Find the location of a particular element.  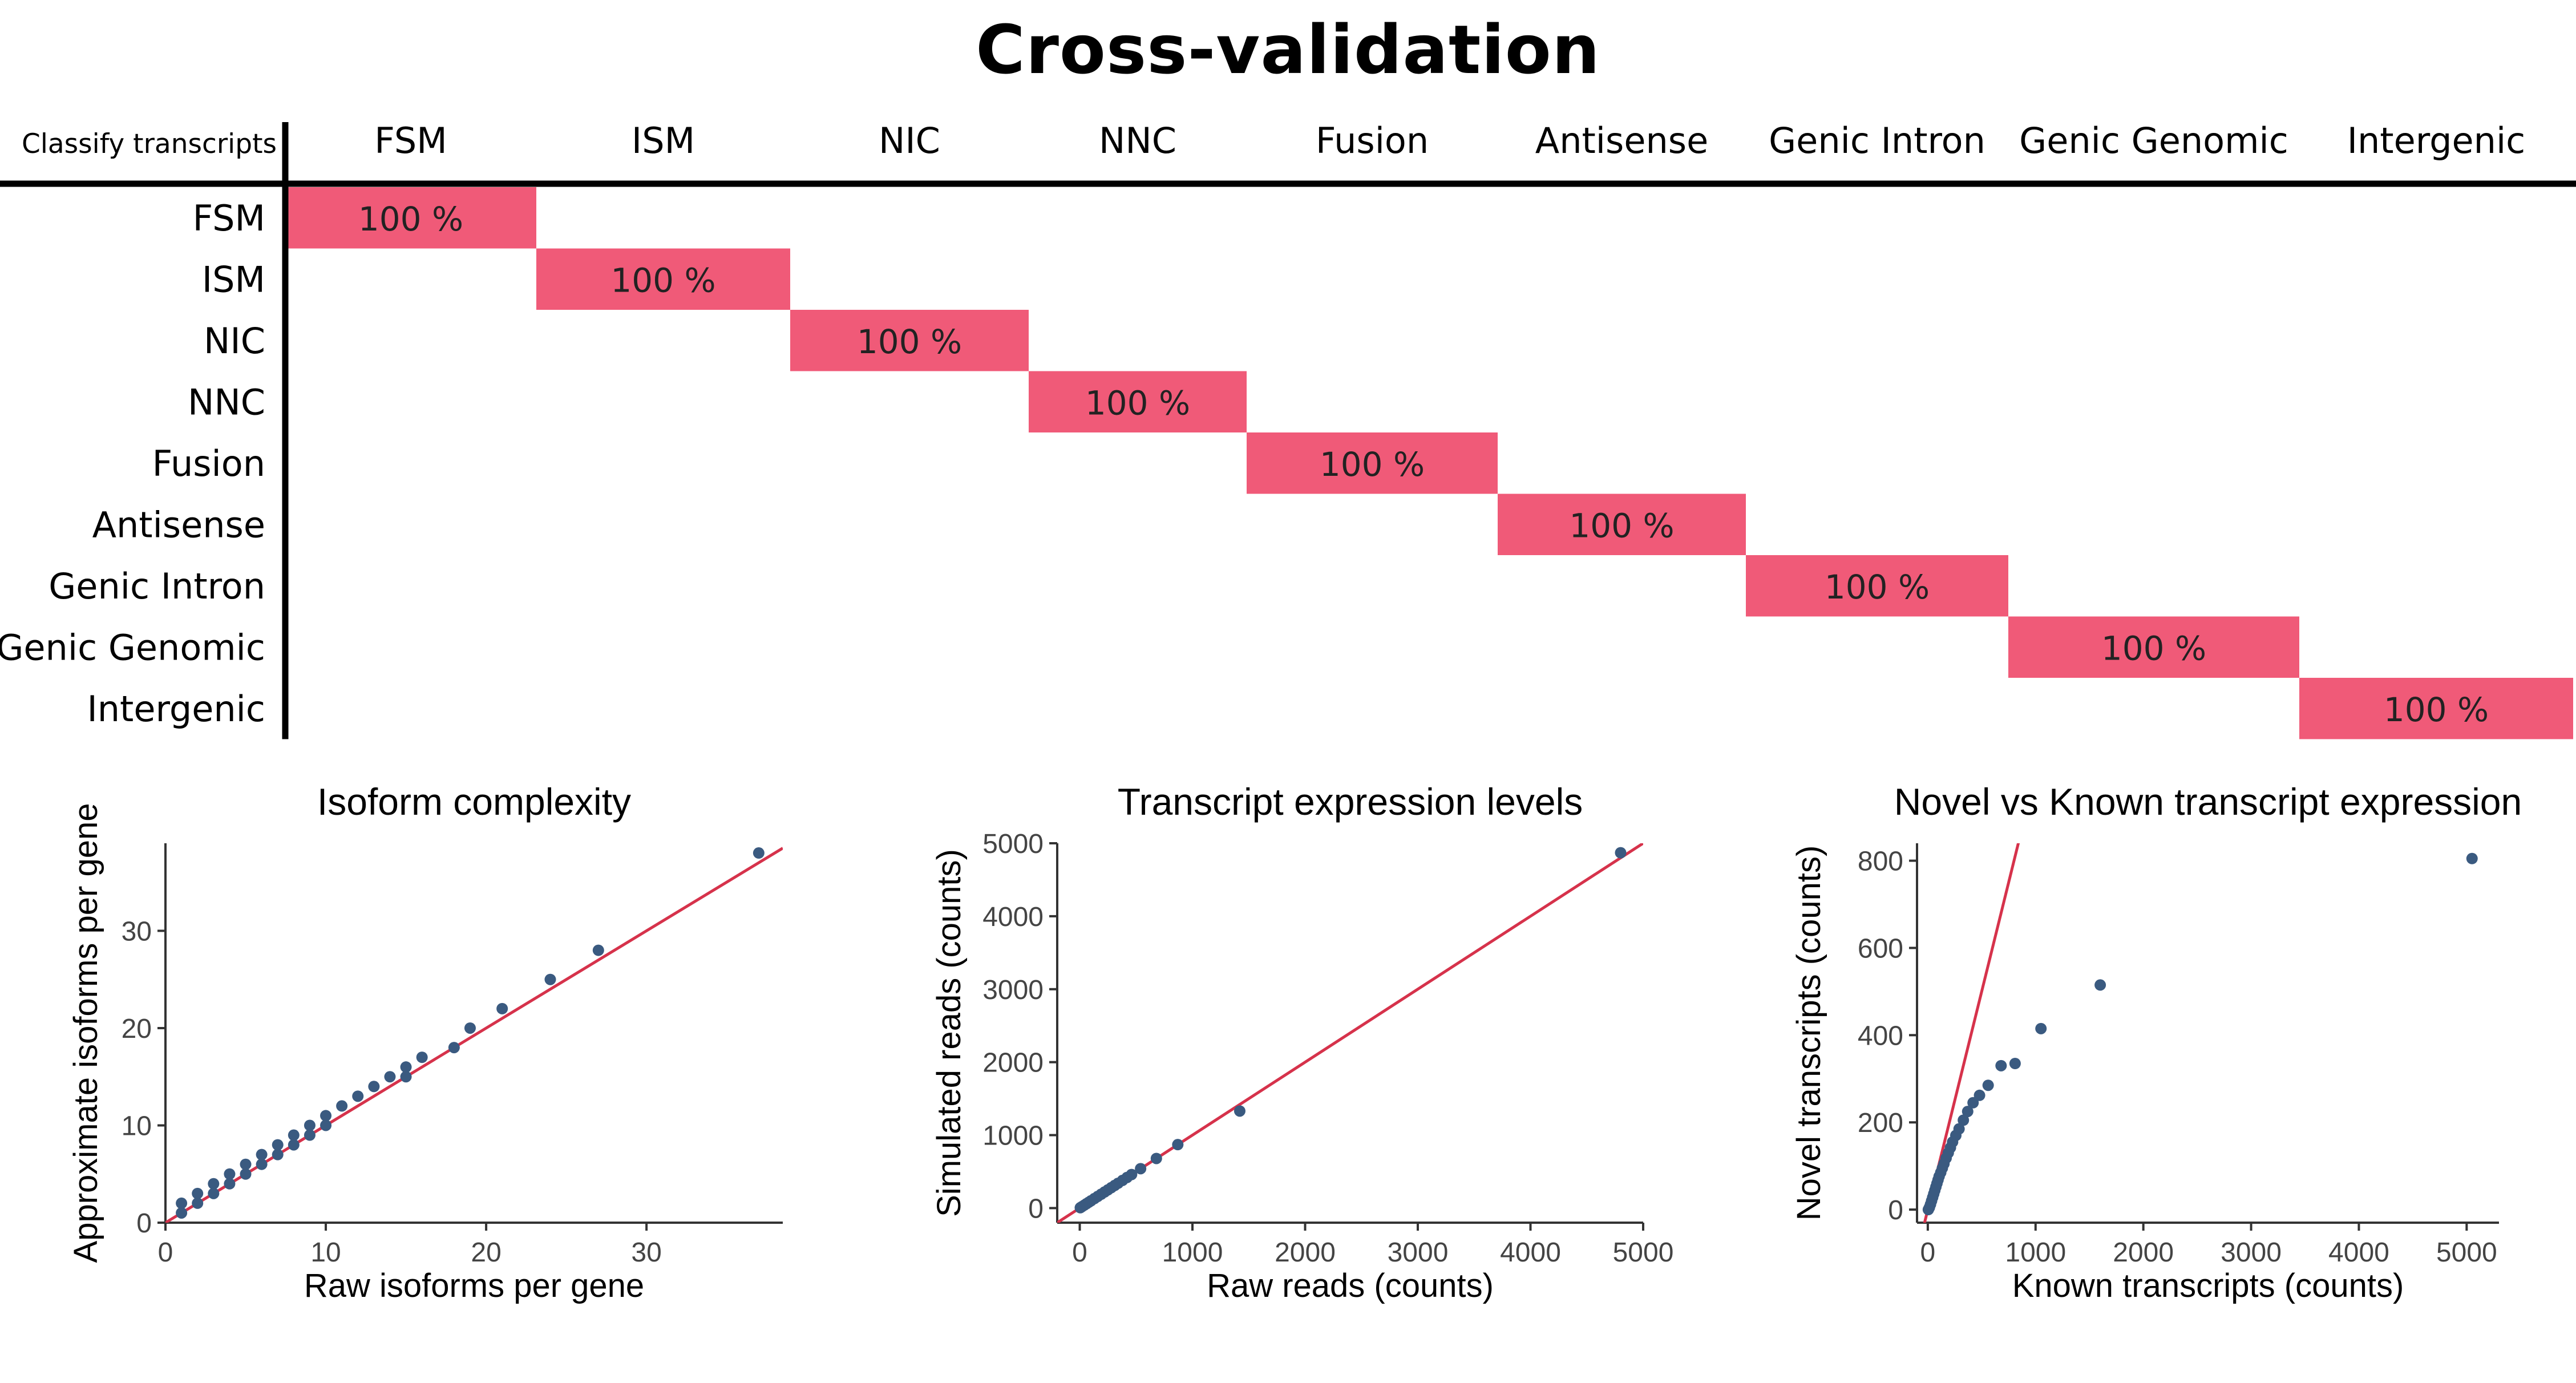

y-tick-label: 10 is located at coordinates (137, 1126).